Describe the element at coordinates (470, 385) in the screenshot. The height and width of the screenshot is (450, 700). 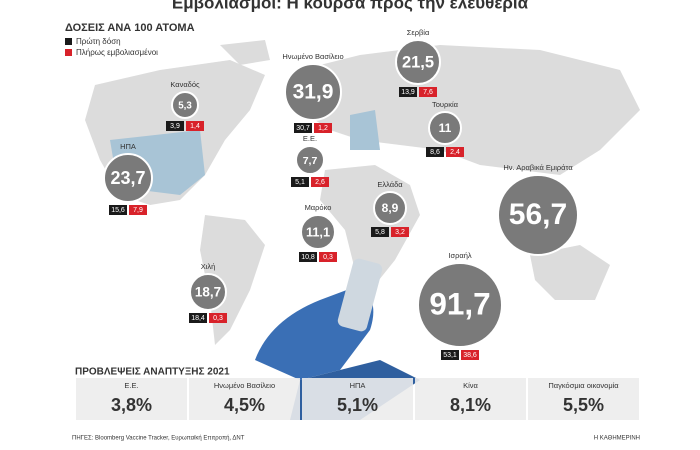
I see `forecast-label: Κίνα` at that location.